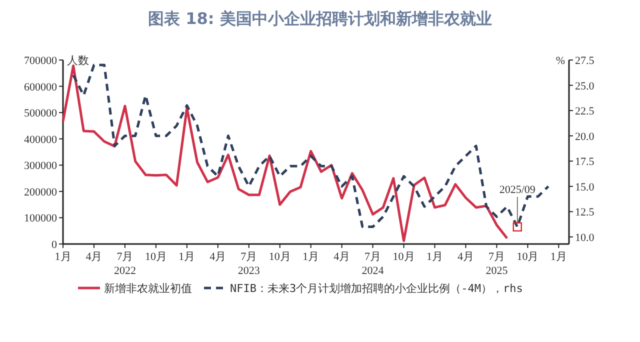  What do you see at coordinates (320, 18) in the screenshot?
I see `chart-title: 图表 18: 美国中小企业招聘计划和新增非农就业` at bounding box center [320, 18].